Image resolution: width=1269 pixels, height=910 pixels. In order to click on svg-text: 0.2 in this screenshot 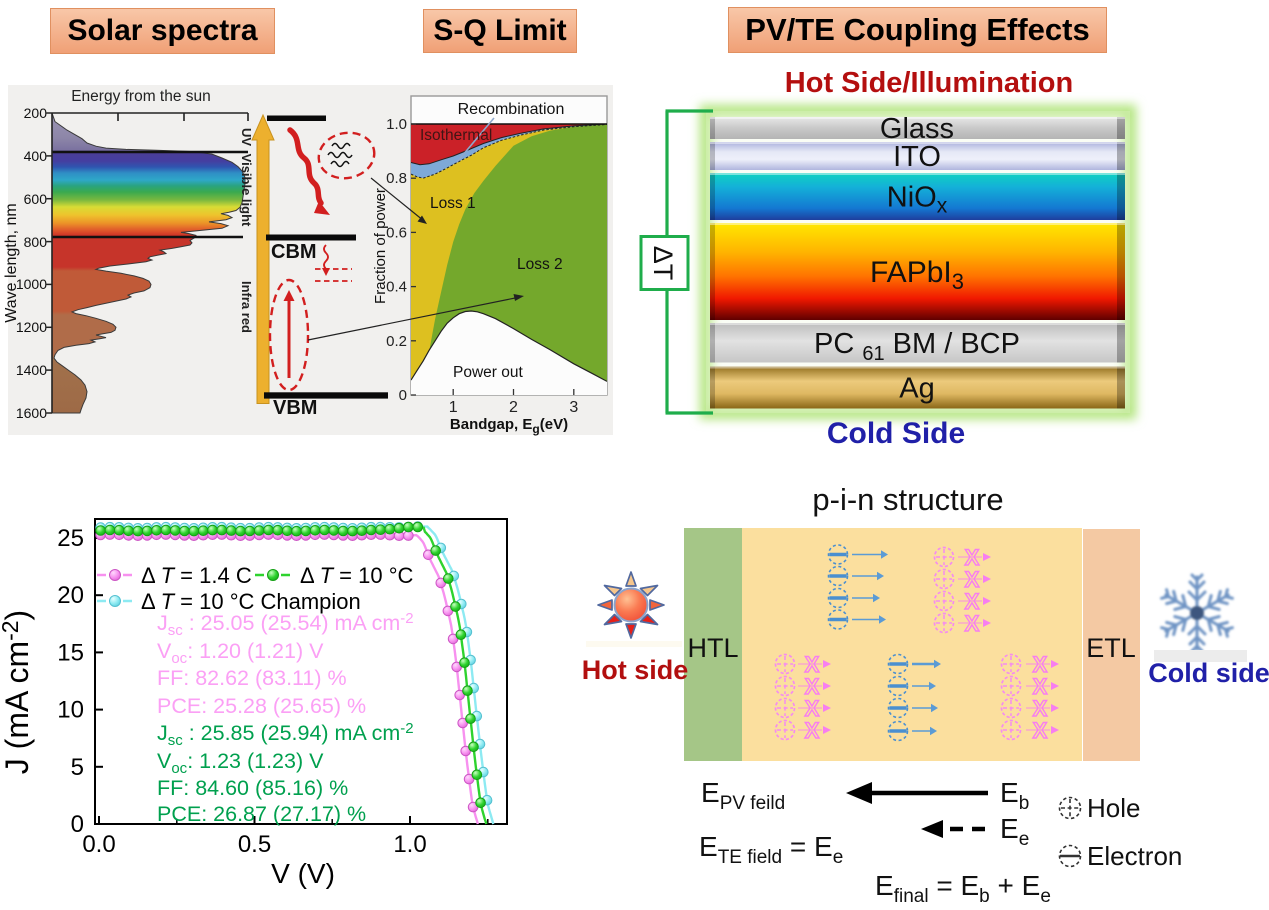, I will do `click(396, 341)`.